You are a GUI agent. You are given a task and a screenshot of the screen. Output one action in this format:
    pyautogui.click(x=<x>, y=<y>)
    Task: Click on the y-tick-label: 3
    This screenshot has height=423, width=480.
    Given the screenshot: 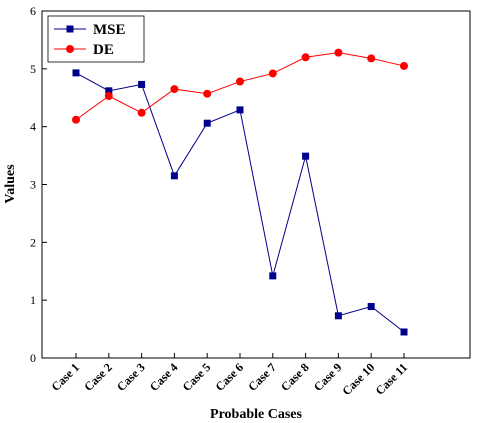 What is the action you would take?
    pyautogui.click(x=33, y=185)
    